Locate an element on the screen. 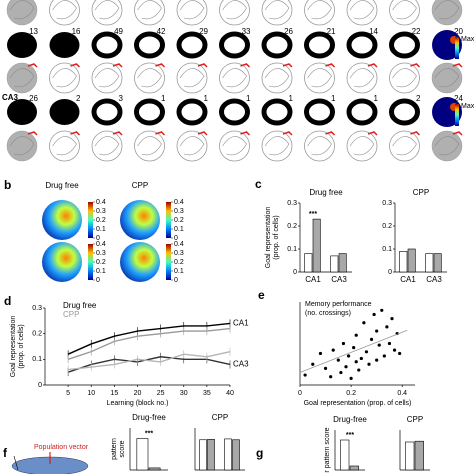 This screenshot has width=474, height=474. significance: *** is located at coordinates (350, 435).